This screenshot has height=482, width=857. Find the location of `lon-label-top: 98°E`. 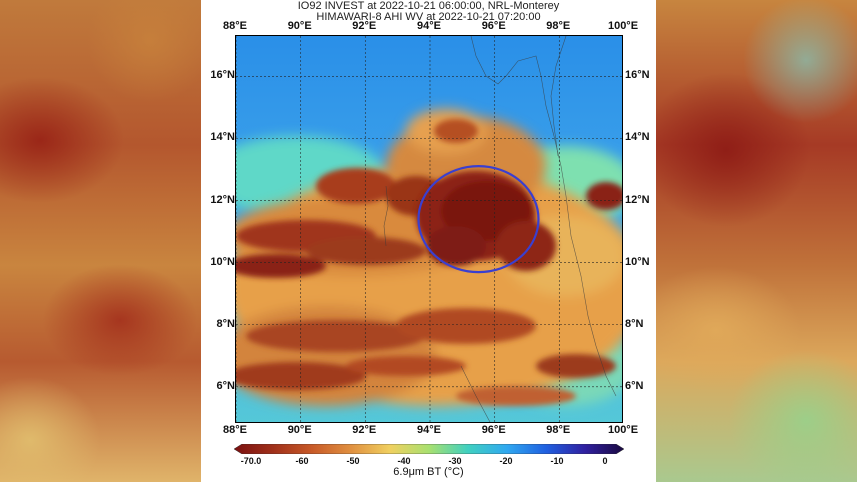

lon-label-top: 98°E is located at coordinates (558, 26).